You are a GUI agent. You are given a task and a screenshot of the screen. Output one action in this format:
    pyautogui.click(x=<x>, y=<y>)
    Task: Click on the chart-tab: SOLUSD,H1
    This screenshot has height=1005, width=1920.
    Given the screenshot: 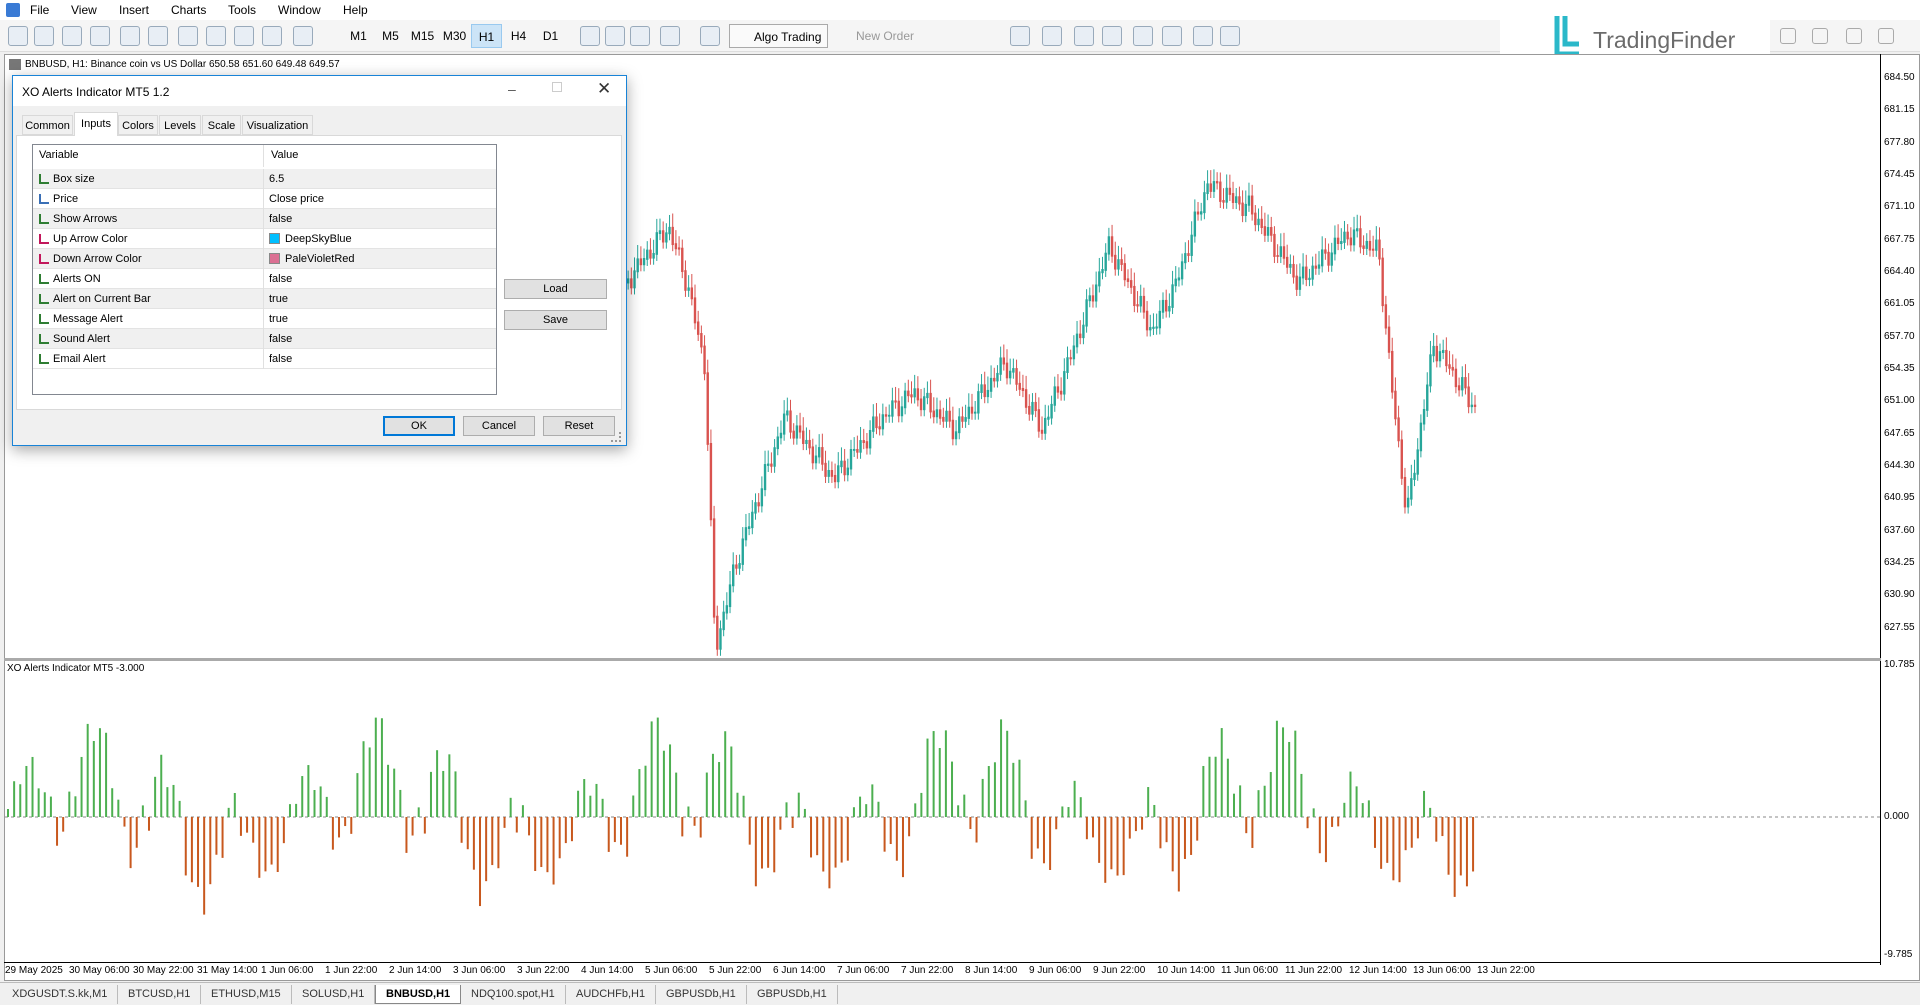 What is the action you would take?
    pyautogui.click(x=334, y=994)
    